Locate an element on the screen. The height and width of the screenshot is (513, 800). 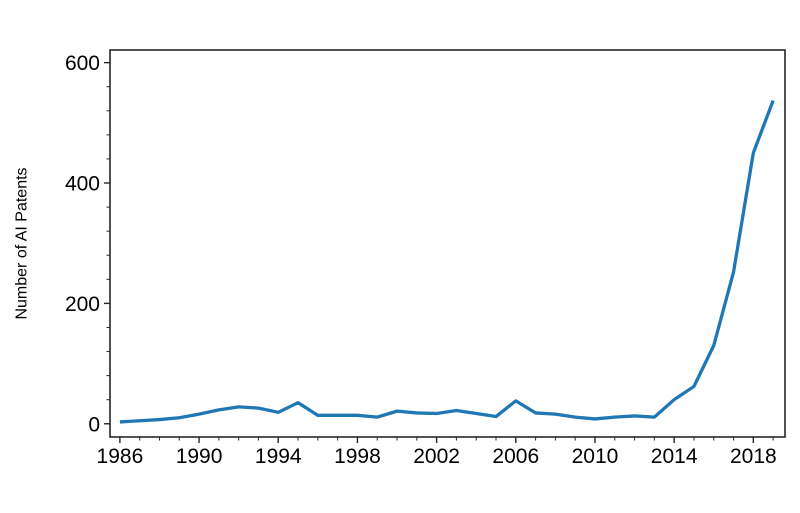
x-tick-label: 2018 is located at coordinates (753, 456).